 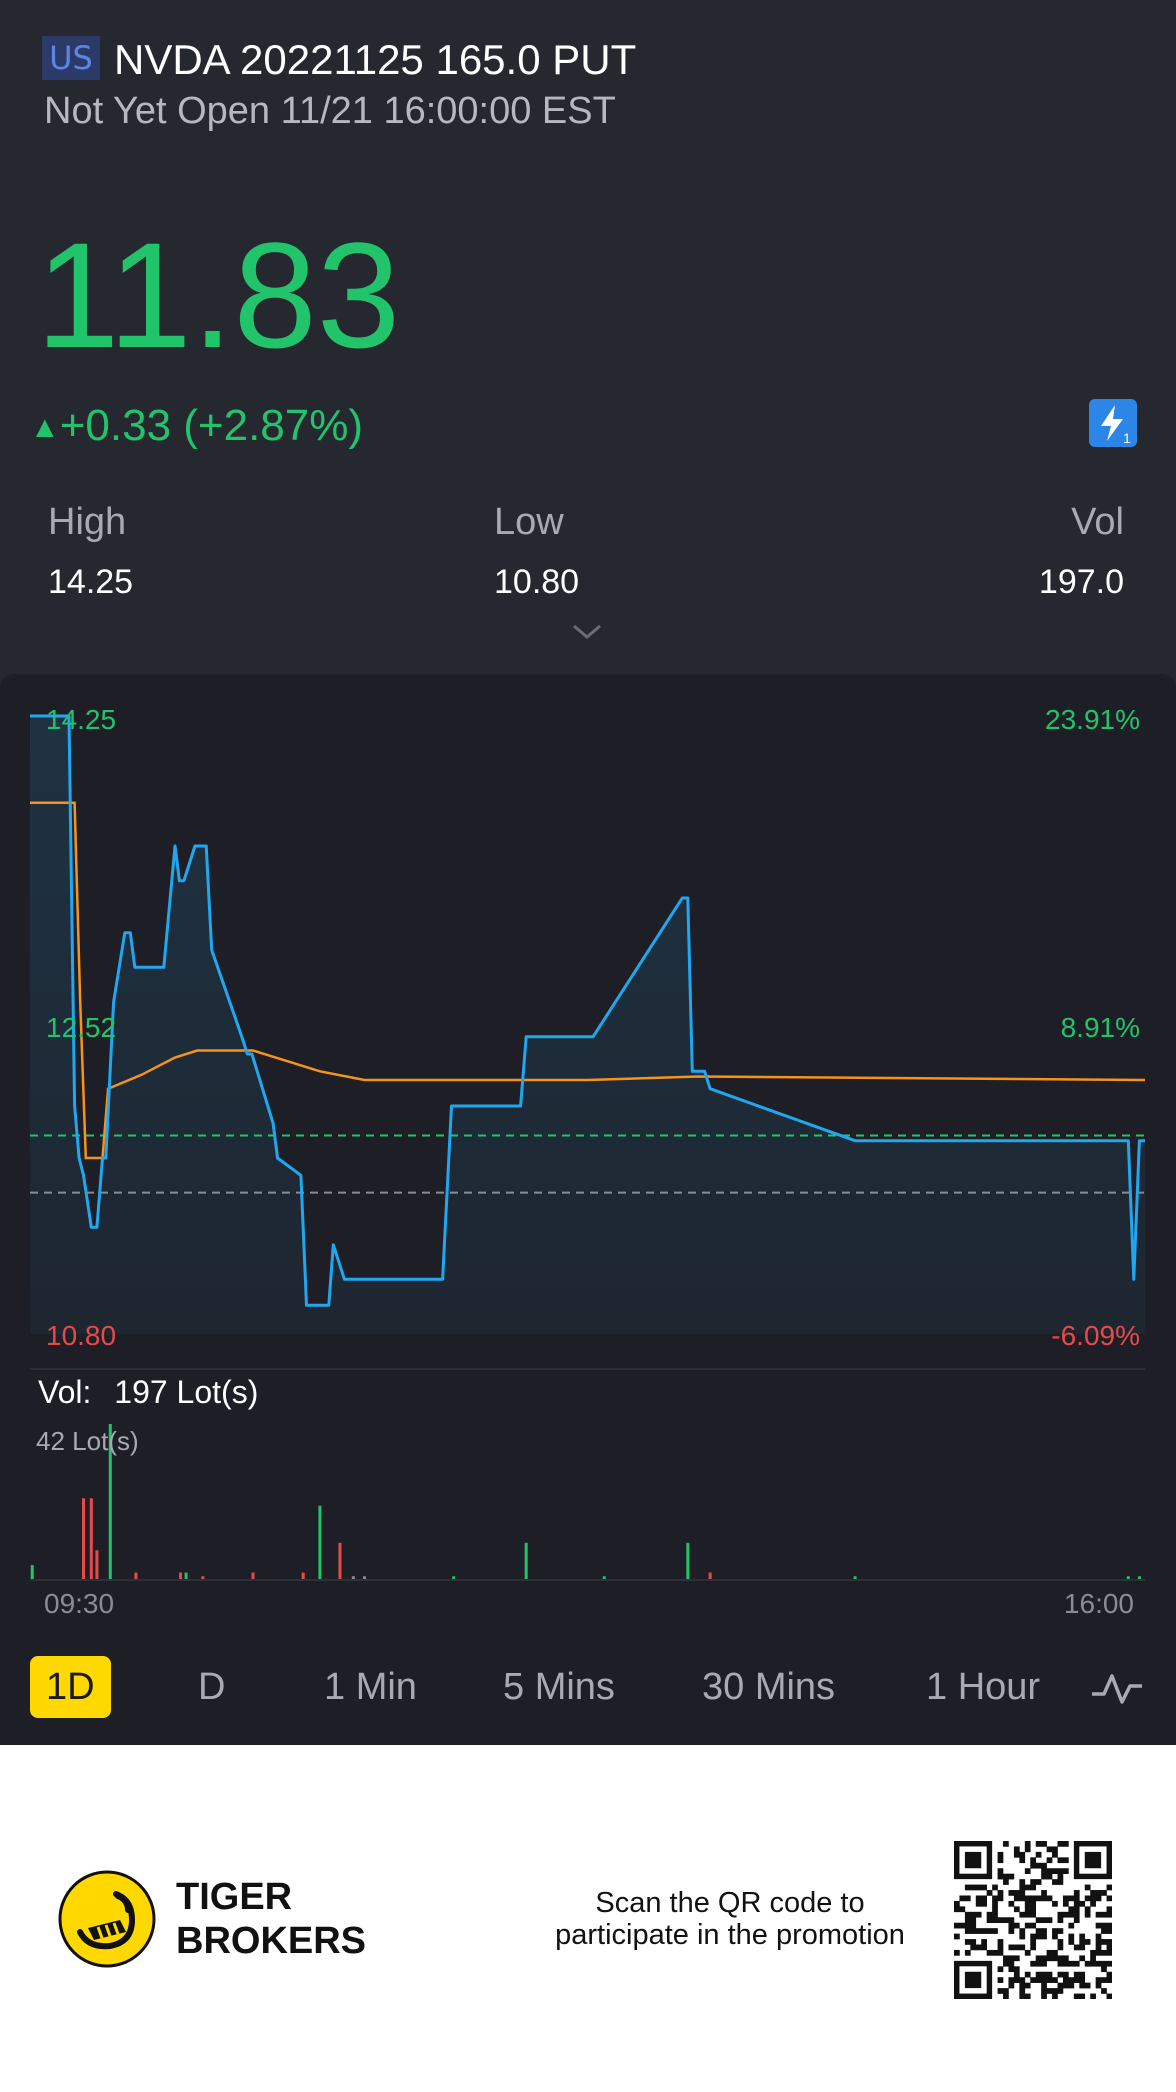 I want to click on lightning-icon: 1, so click(x=1113, y=423).